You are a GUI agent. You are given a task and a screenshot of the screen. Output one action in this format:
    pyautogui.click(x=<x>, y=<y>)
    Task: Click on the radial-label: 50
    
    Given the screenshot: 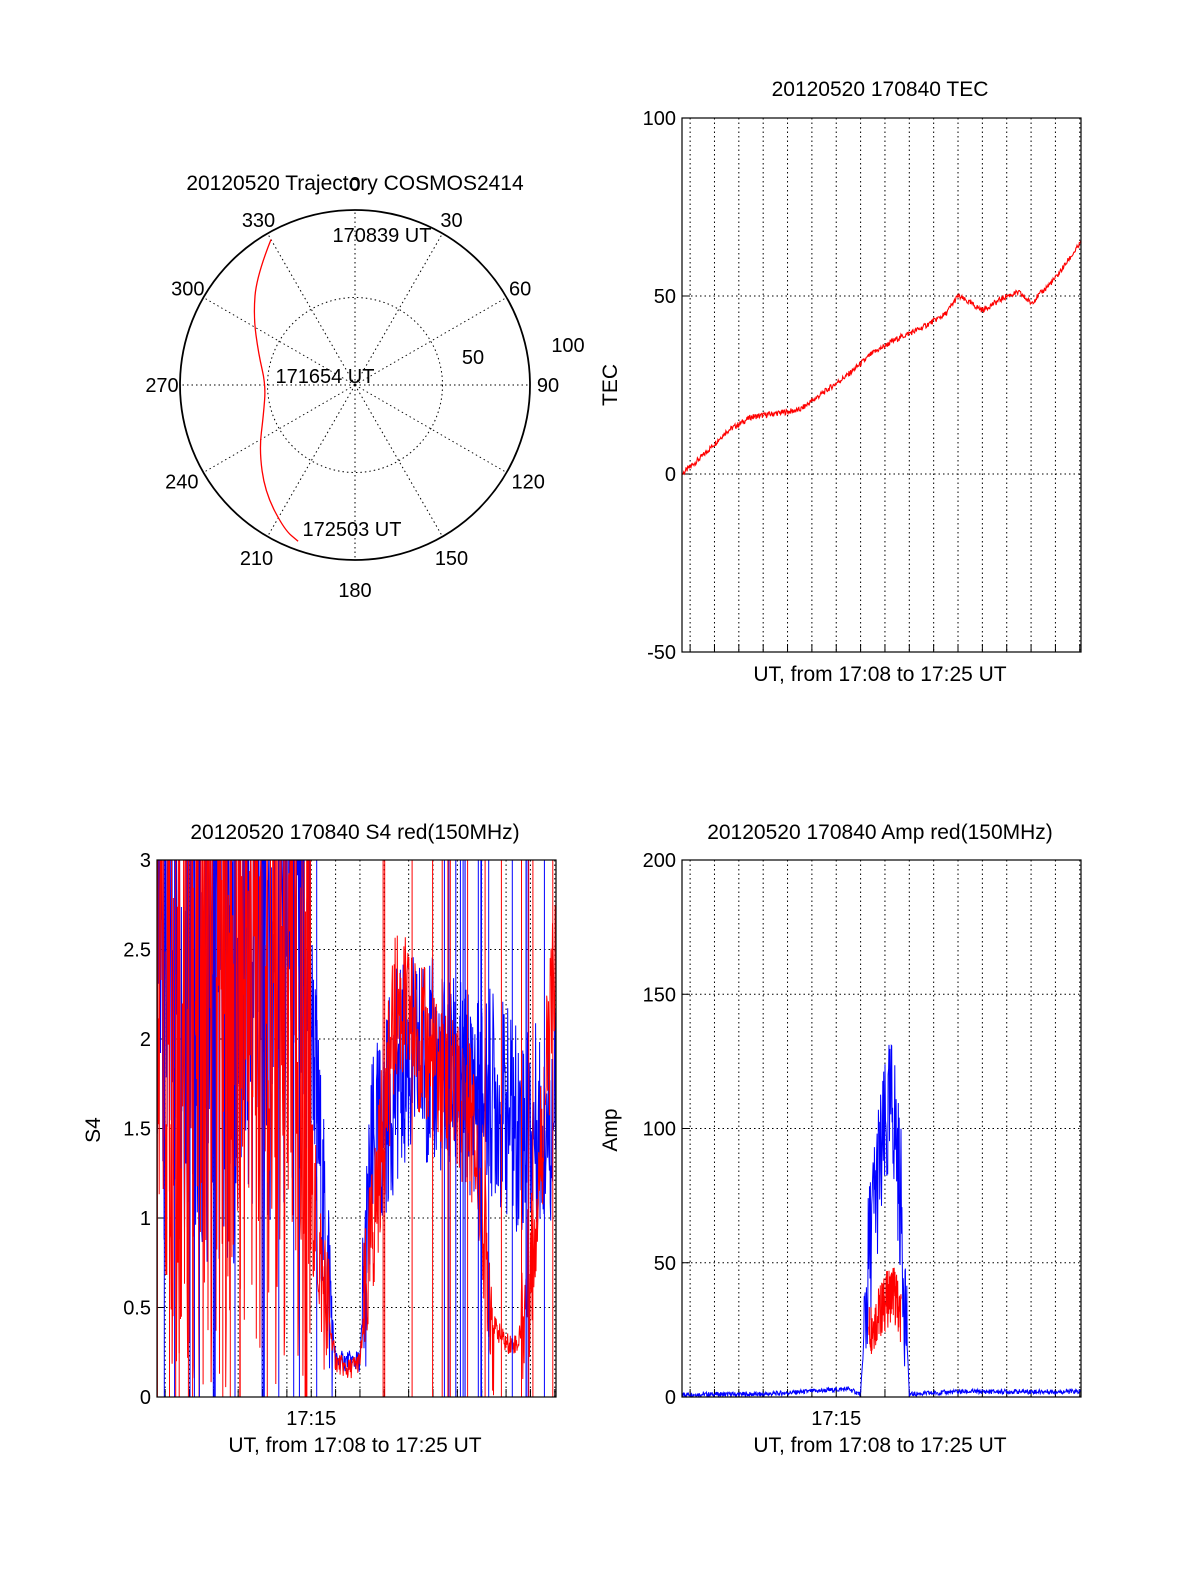 What is the action you would take?
    pyautogui.click(x=473, y=358)
    